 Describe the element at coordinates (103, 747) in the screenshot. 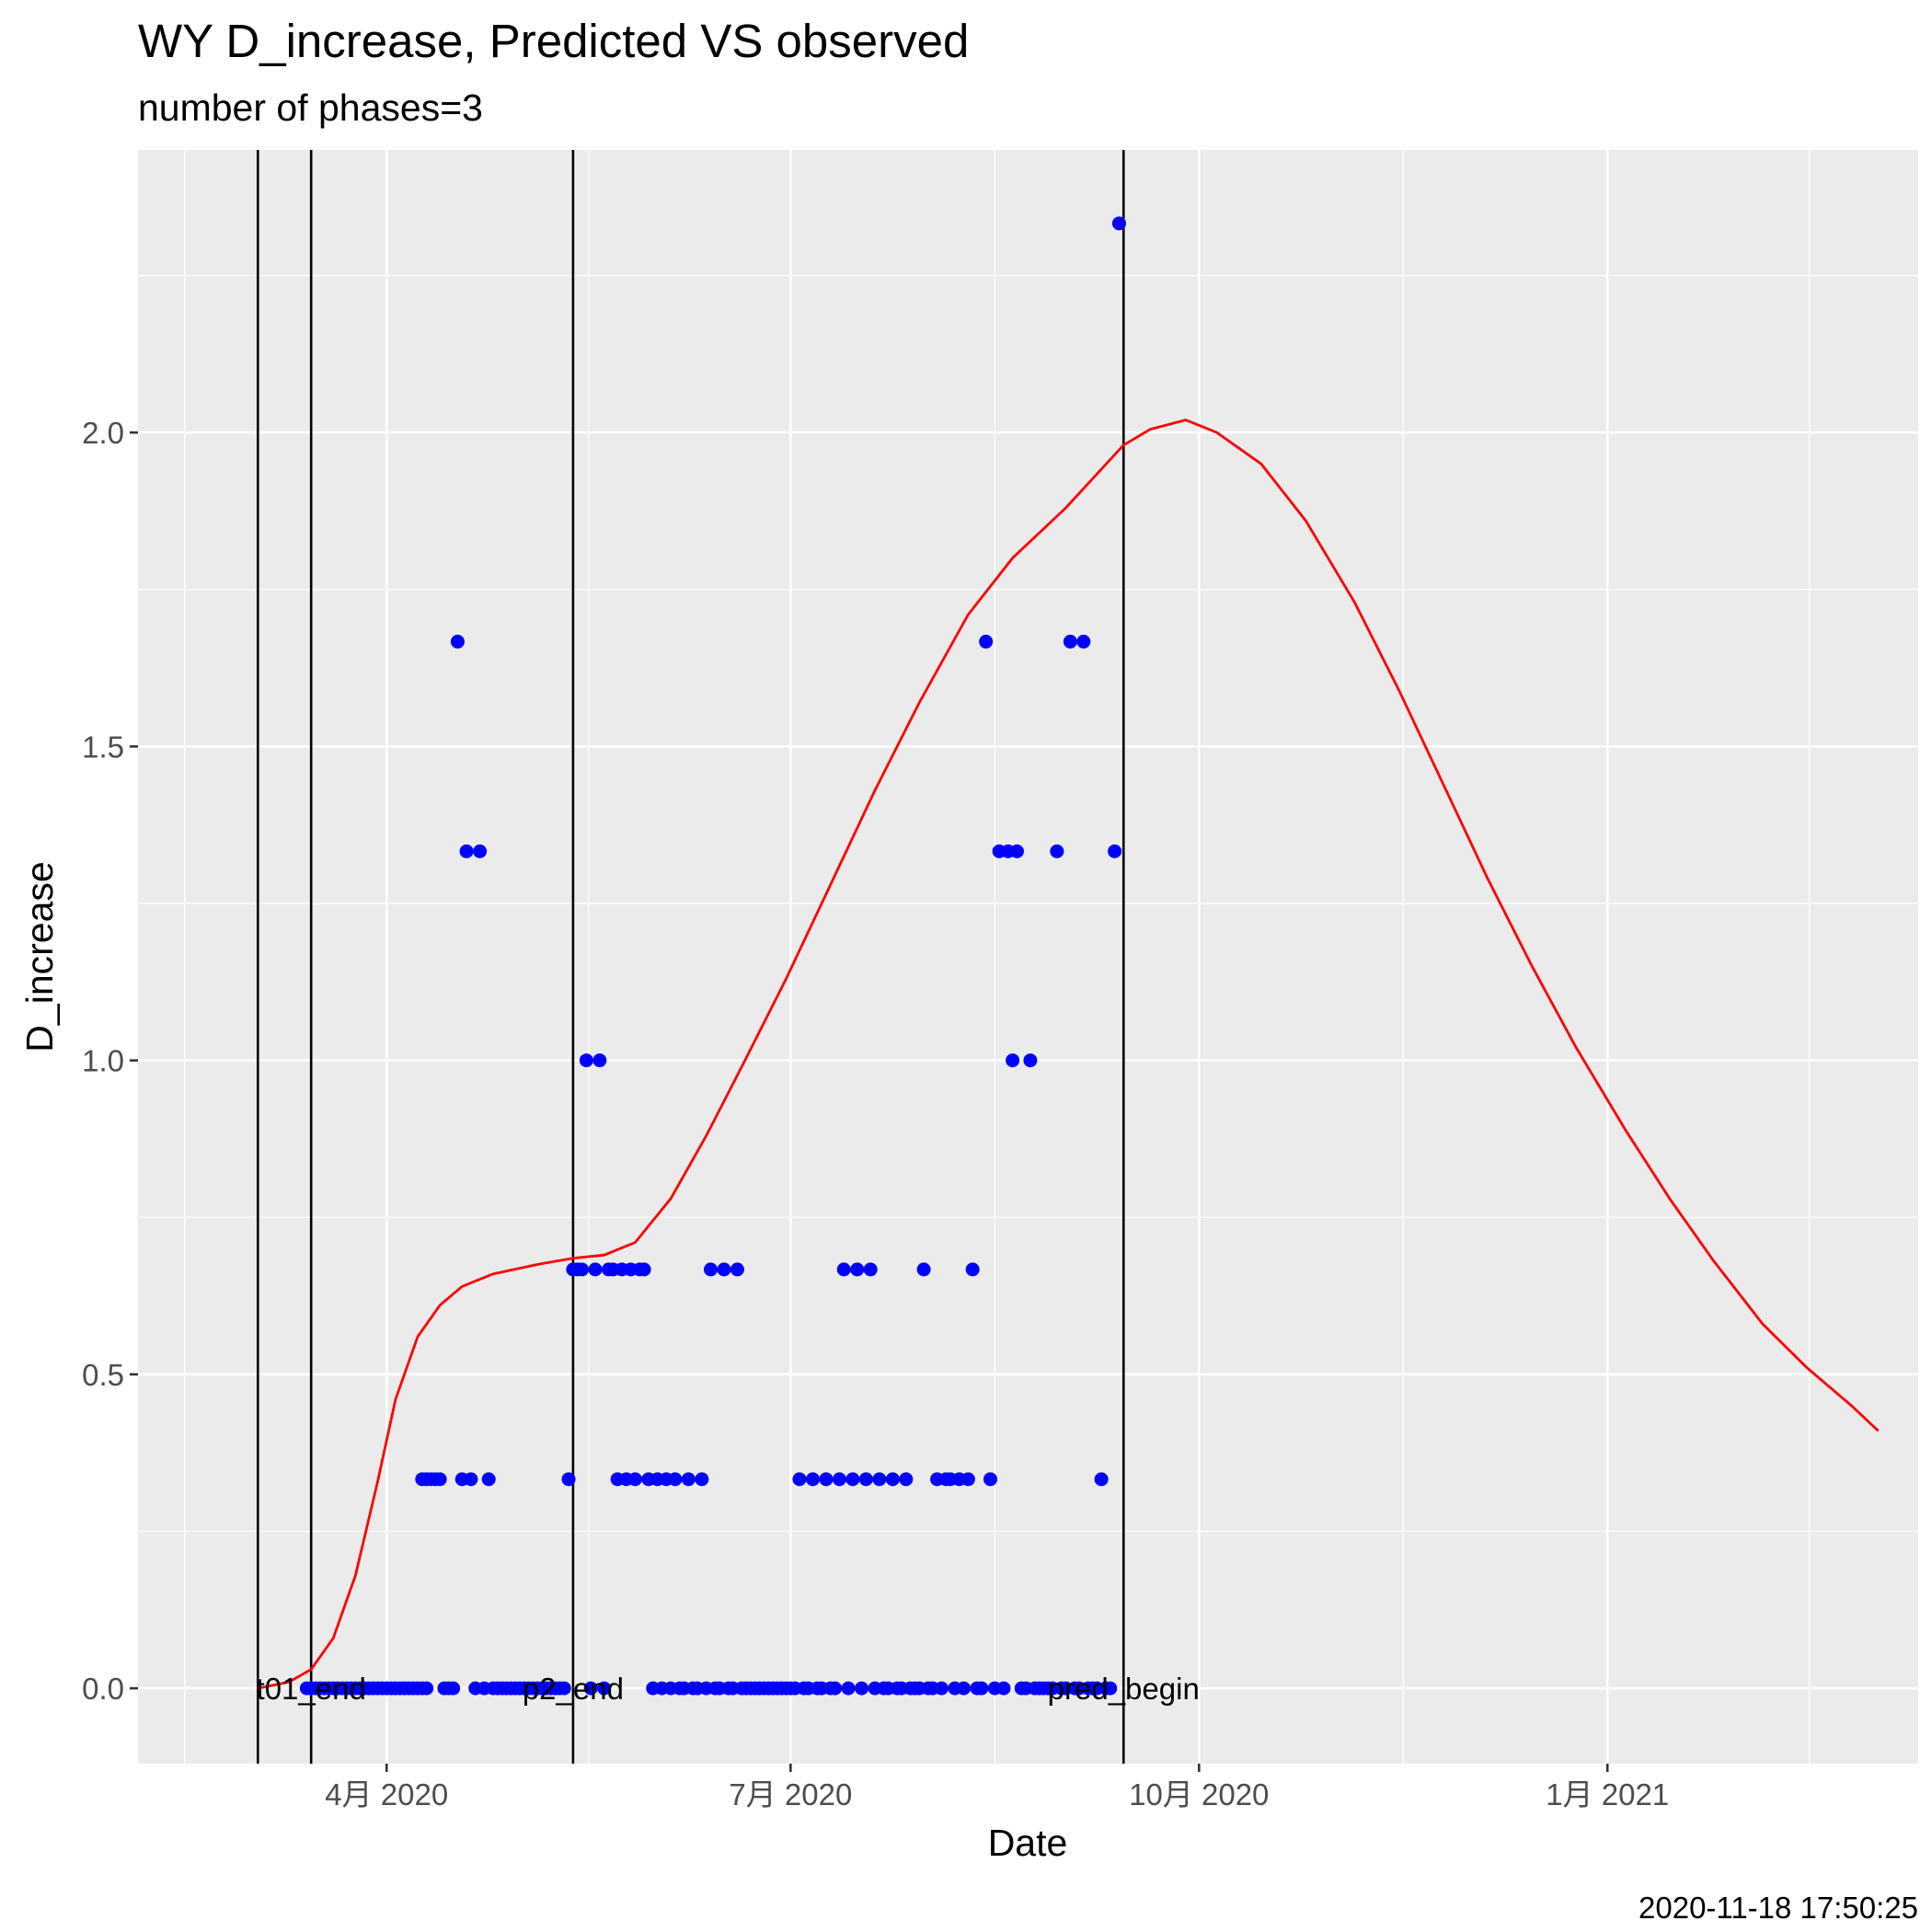

I see `y-tick-label: 1.5` at that location.